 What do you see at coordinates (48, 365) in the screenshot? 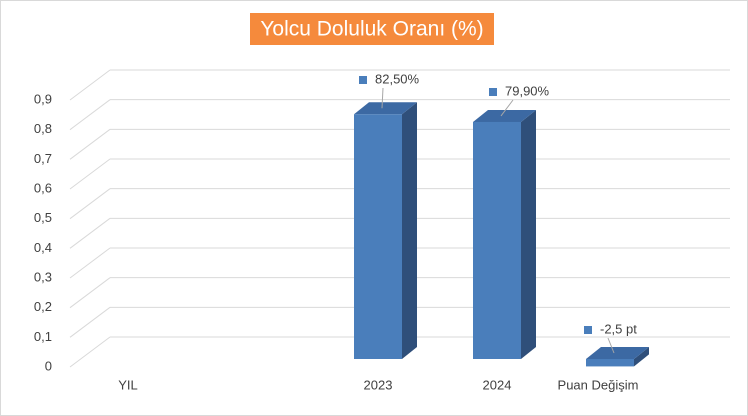
I see `y-tick-label: 0` at bounding box center [48, 365].